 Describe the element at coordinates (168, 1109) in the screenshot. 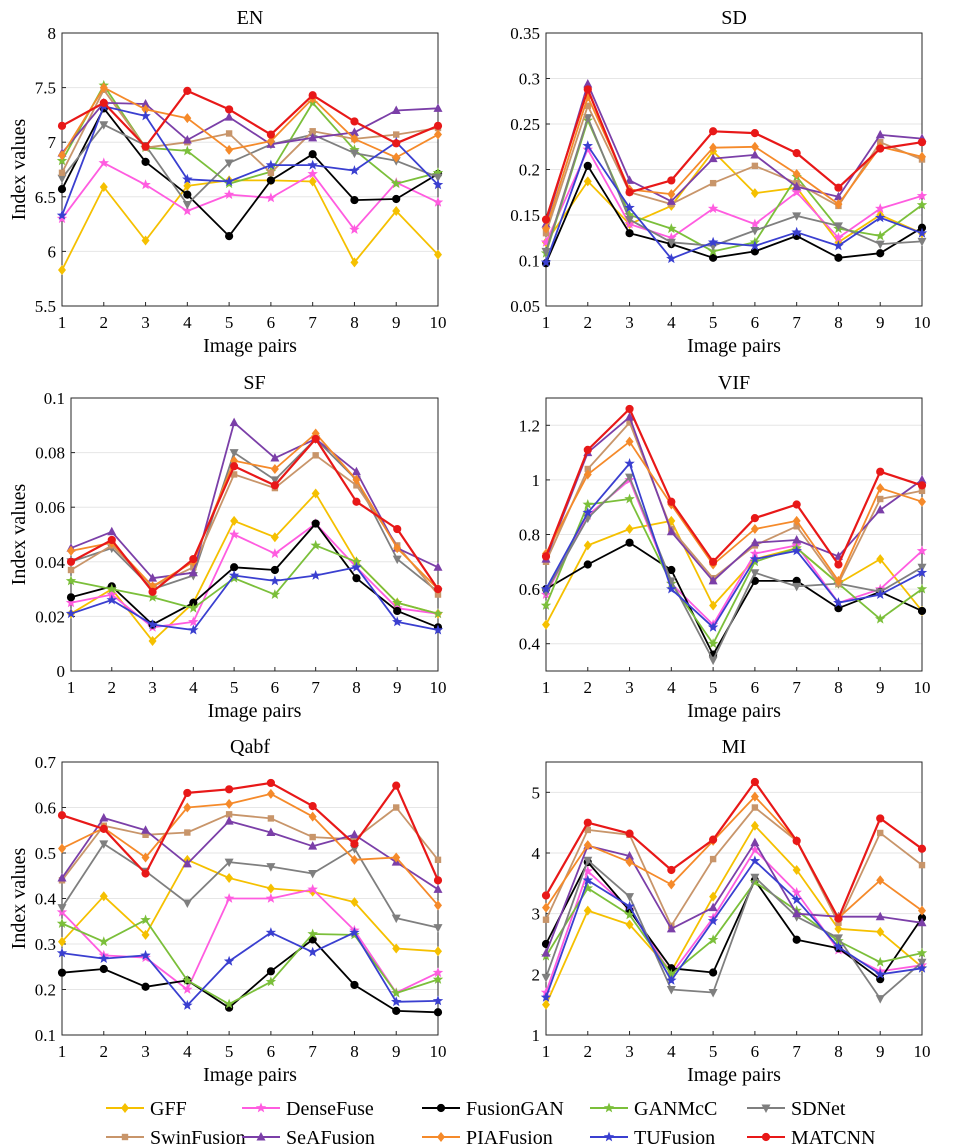

I see `legend-label: GFF` at that location.